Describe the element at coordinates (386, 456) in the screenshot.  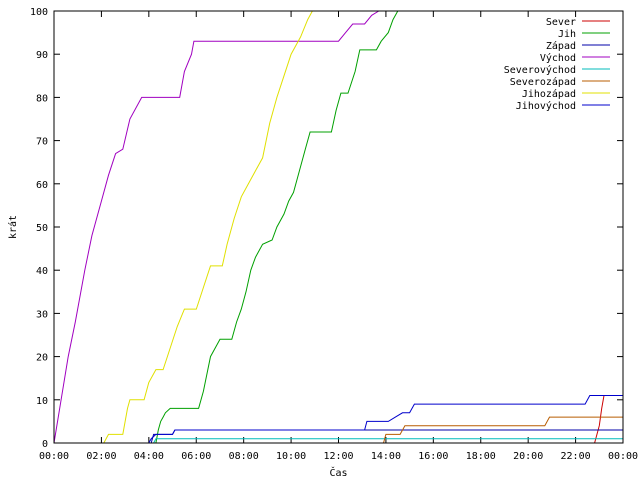
I see `x-tick-label: 14:00` at that location.